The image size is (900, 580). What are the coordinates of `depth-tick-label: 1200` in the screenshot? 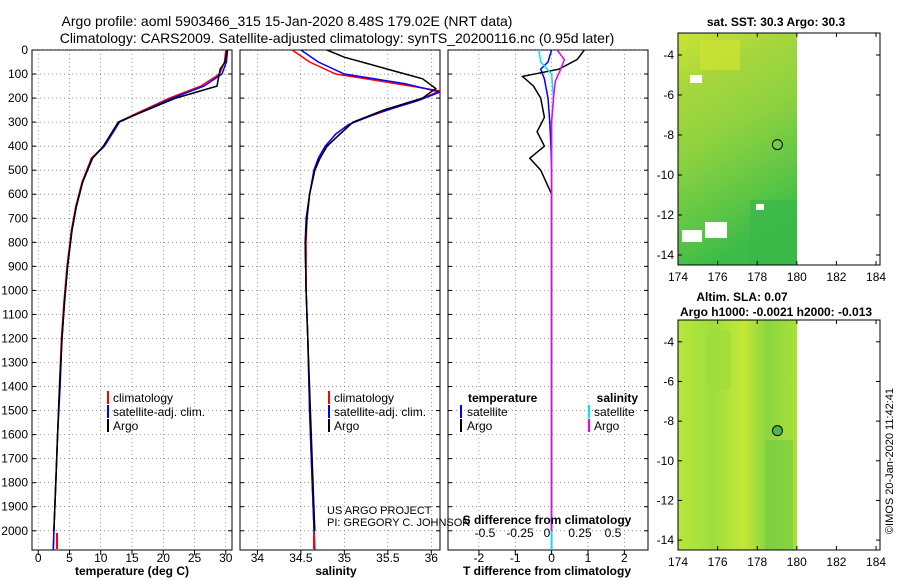 It's located at (14, 338).